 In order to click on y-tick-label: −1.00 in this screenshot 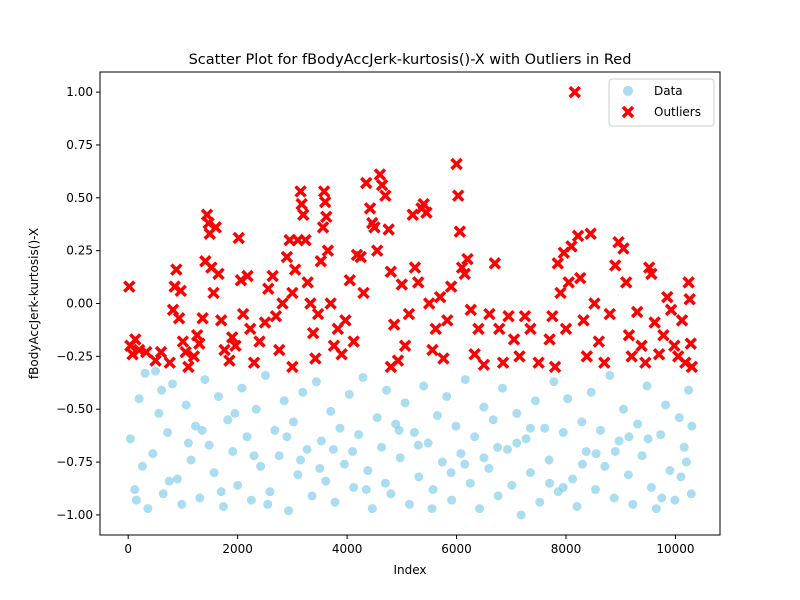, I will do `click(74, 515)`.